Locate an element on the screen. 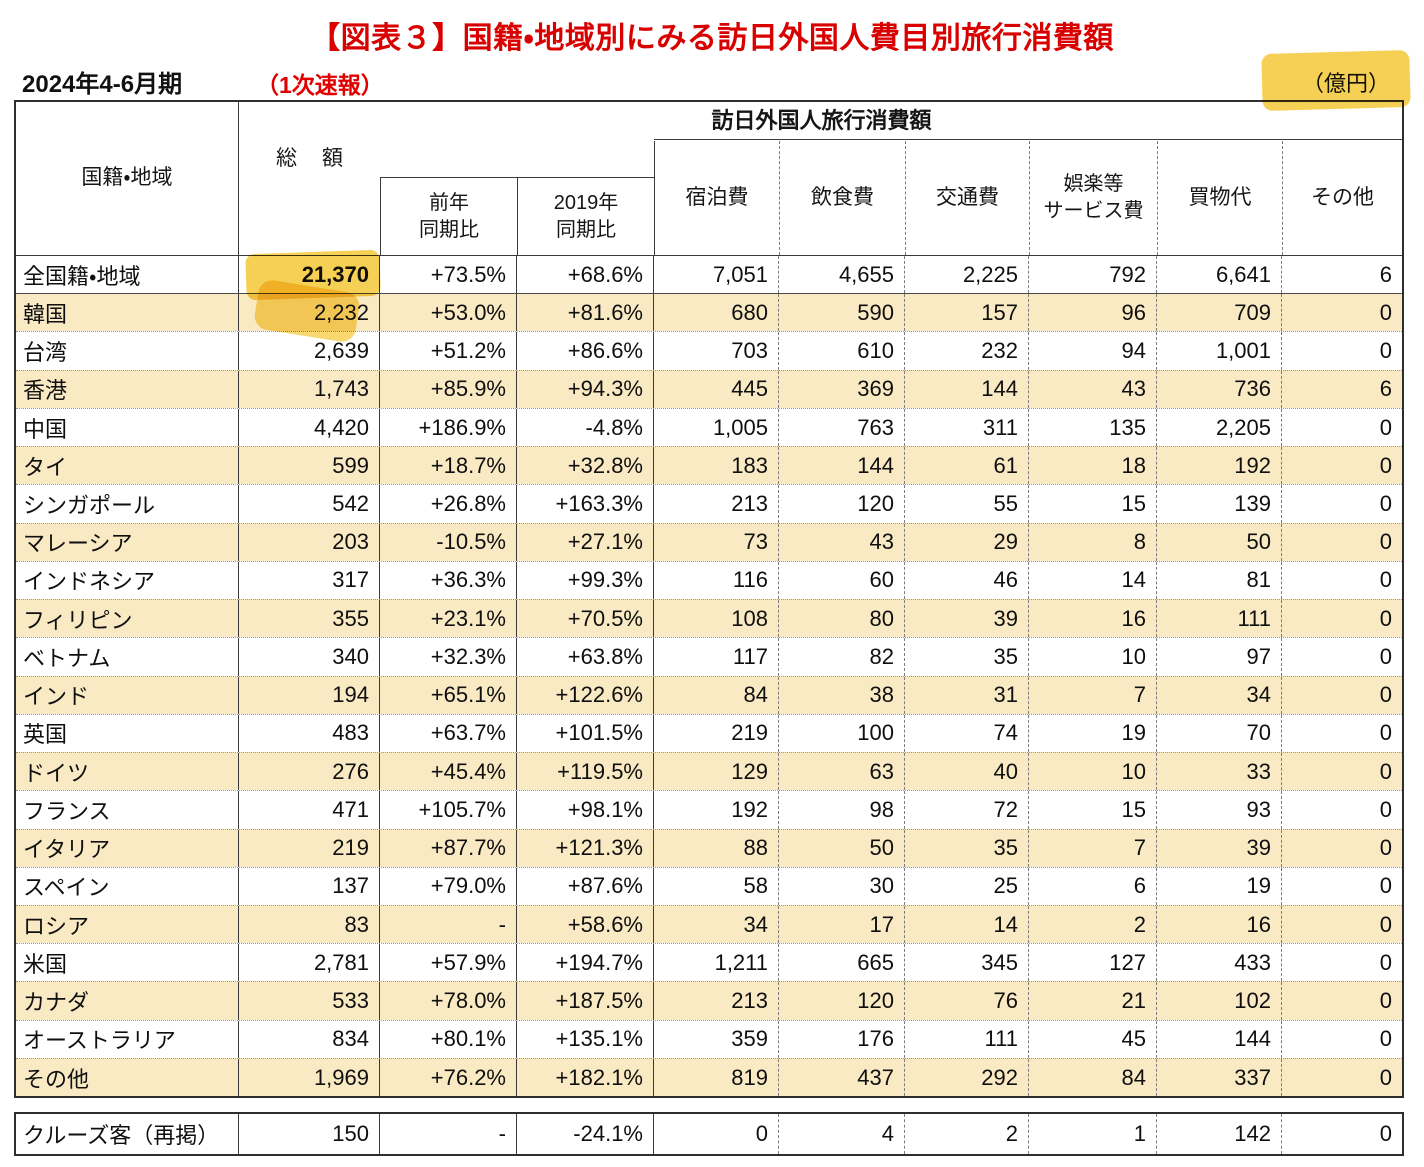 The image size is (1424, 1167). row-label: 台湾 is located at coordinates (127, 351).